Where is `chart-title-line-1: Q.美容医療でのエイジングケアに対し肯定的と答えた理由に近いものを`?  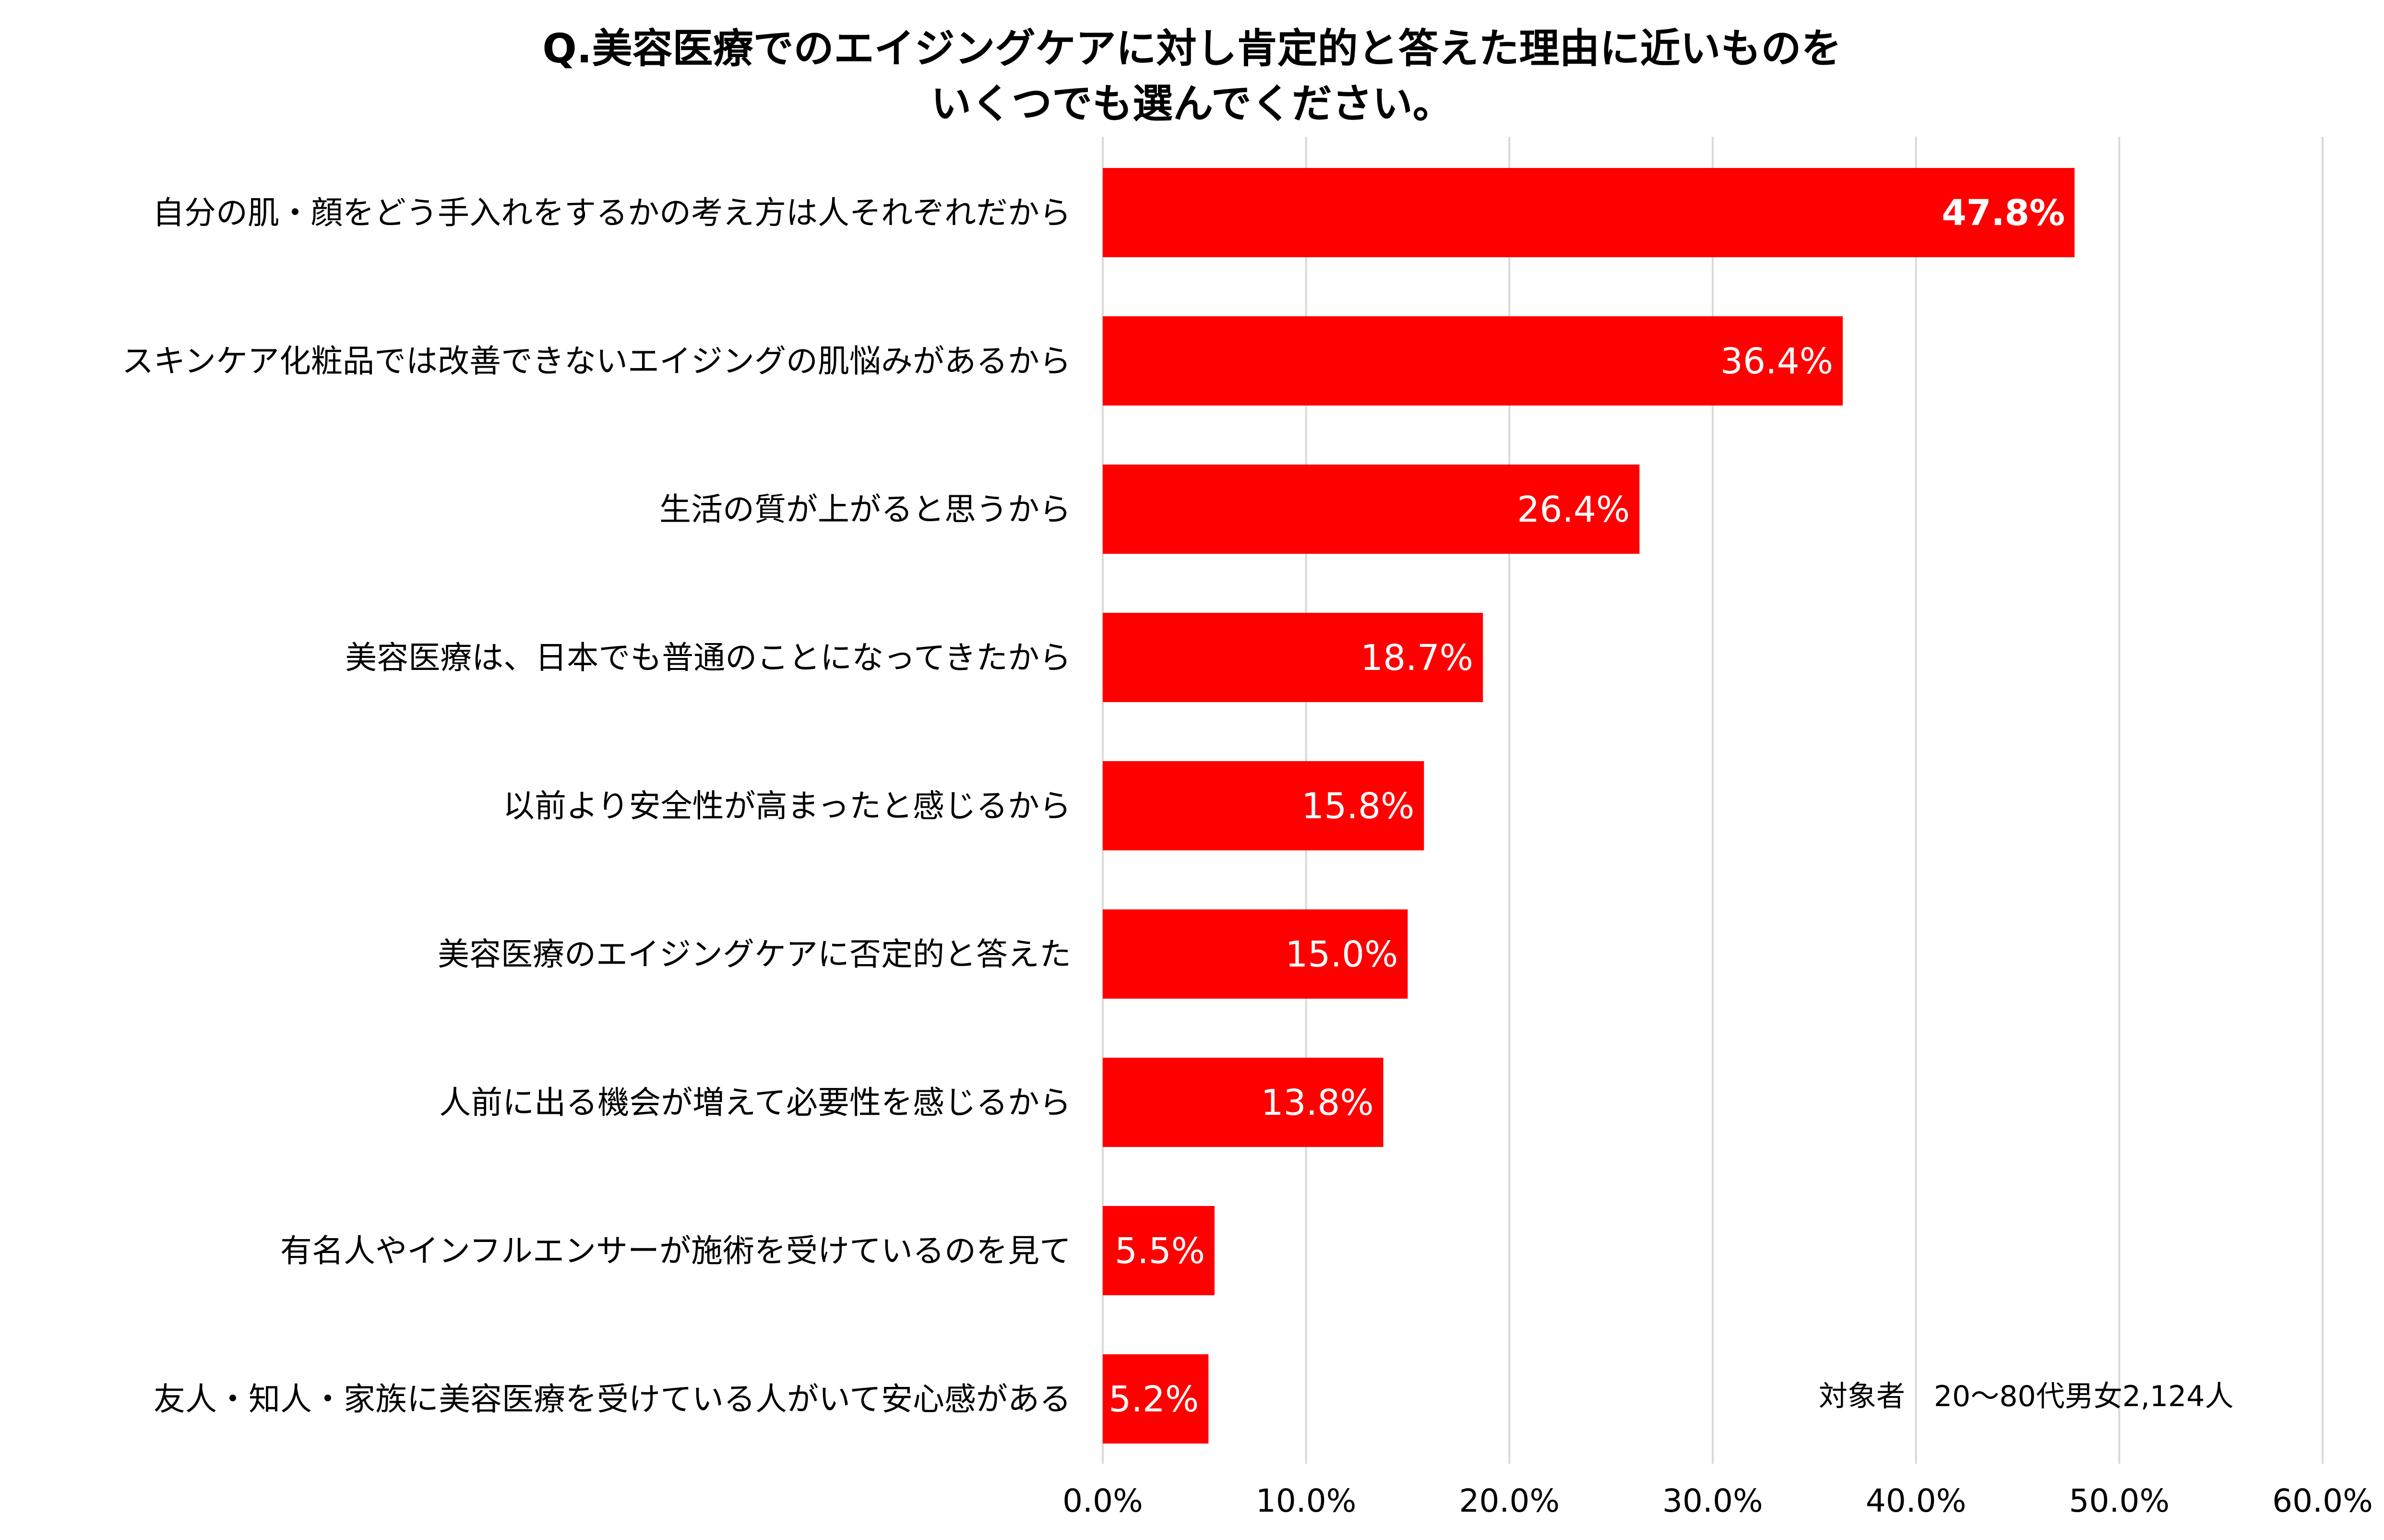 chart-title-line-1: Q.美容医療でのエイジングケアに対し肯定的と答えた理由に近いものを is located at coordinates (1191, 48).